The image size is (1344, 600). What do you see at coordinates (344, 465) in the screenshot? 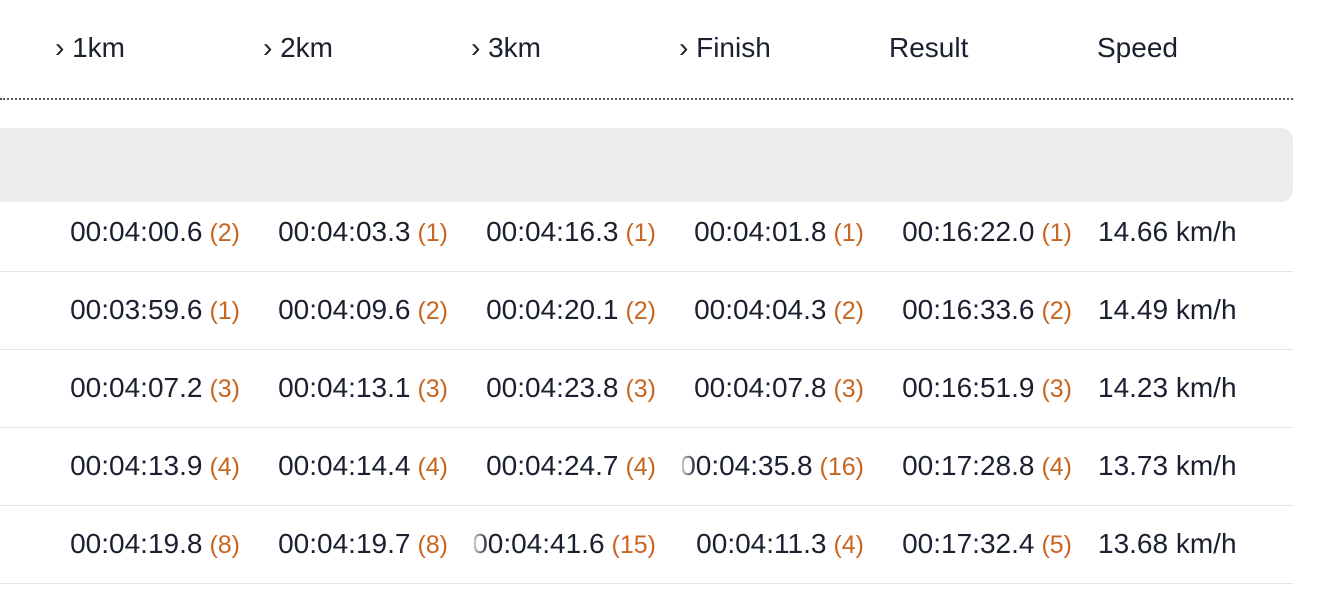
I see `split-time: 00:04:14.4` at bounding box center [344, 465].